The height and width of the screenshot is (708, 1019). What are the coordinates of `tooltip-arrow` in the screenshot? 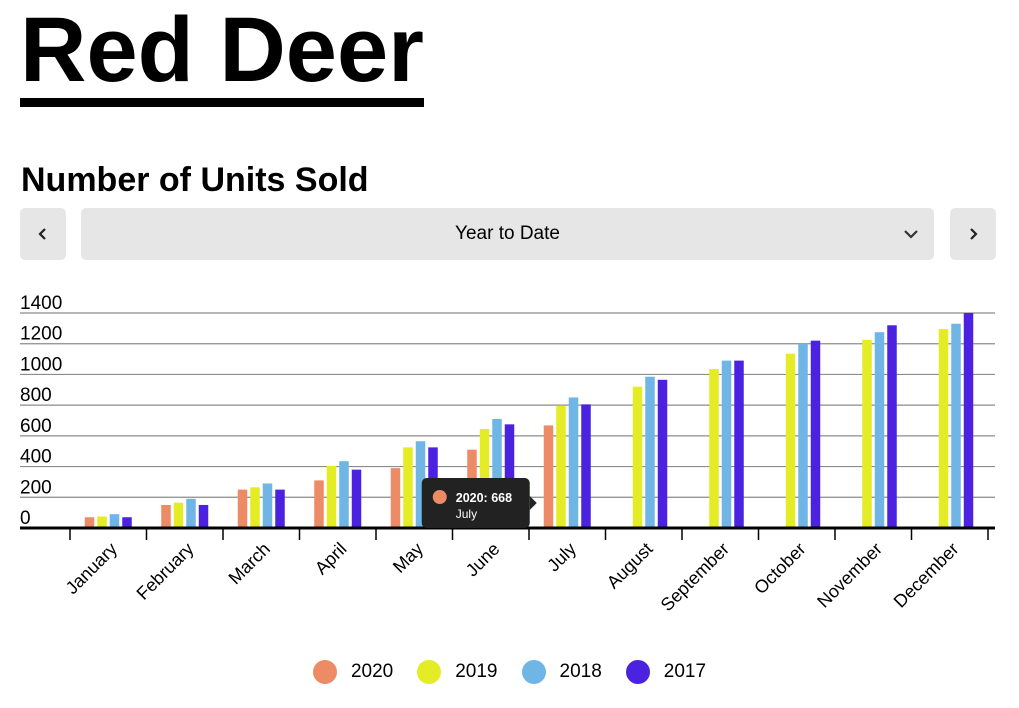 It's located at (533, 503).